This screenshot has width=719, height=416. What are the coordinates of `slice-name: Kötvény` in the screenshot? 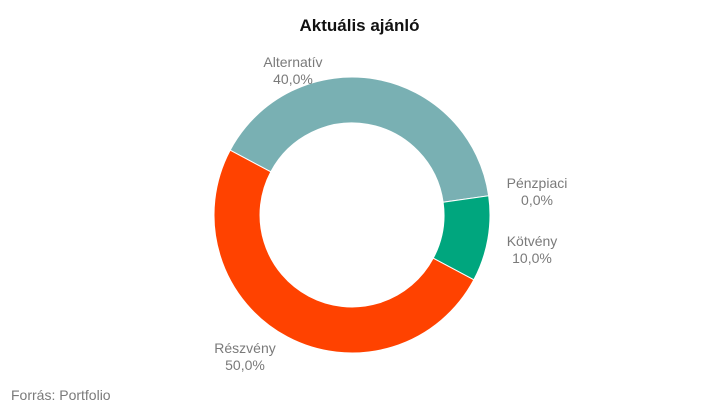 It's located at (532, 241).